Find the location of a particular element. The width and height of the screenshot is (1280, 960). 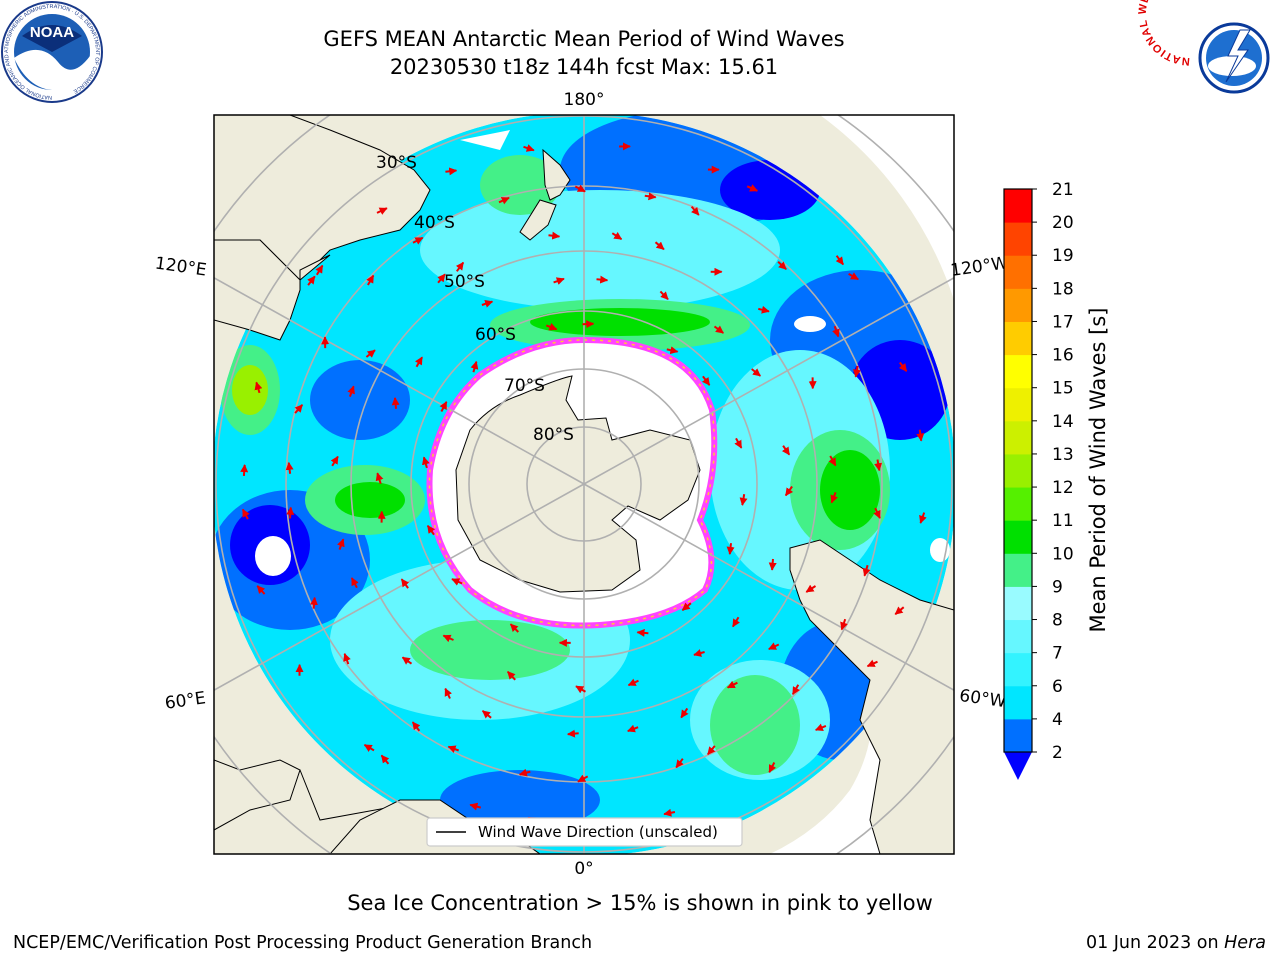

footer-date: 01 Jun 2023 on Hera is located at coordinates (1176, 943).